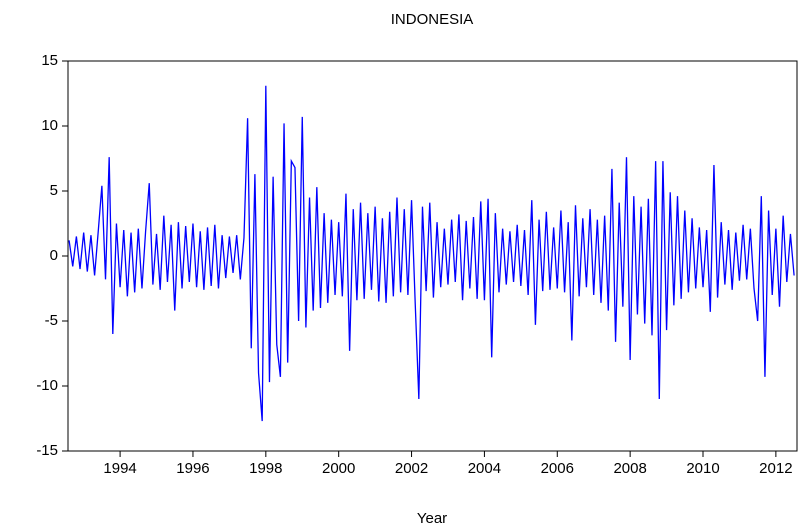 The width and height of the screenshot is (811, 531). I want to click on x-tick-label: 1996, so click(192, 468).